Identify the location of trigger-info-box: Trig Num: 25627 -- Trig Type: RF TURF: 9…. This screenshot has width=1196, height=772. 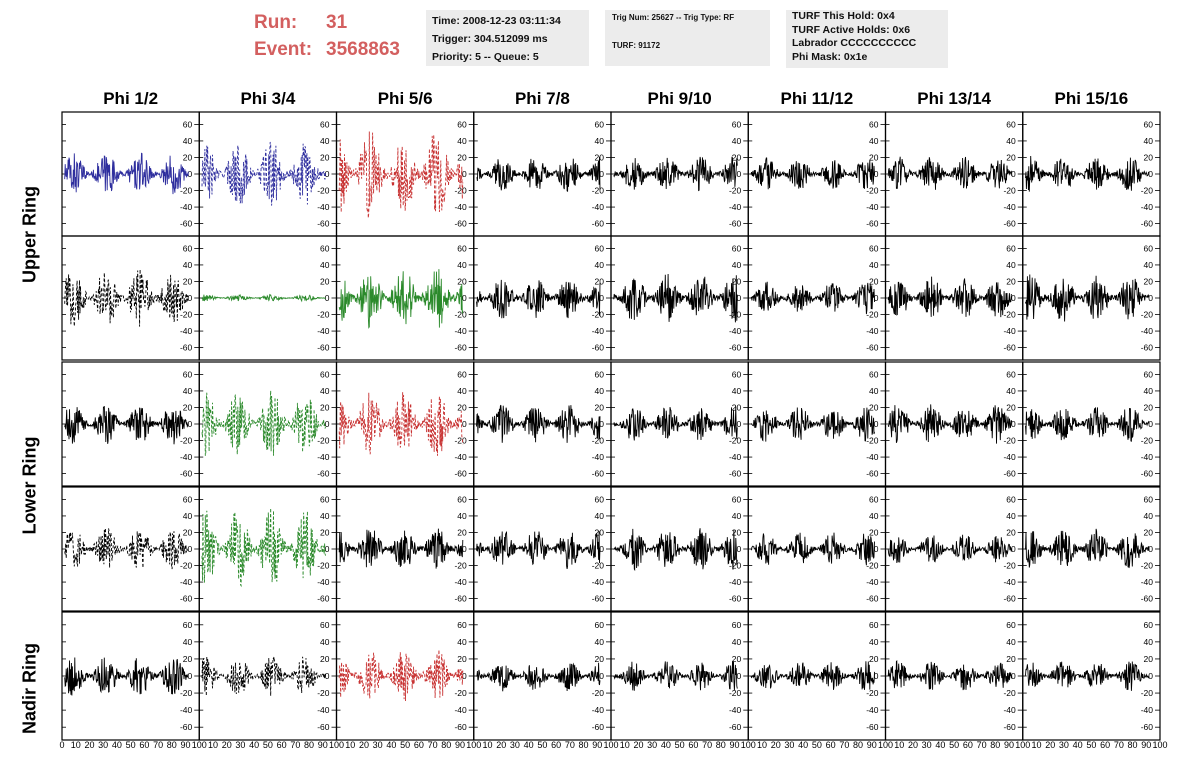
(687, 38).